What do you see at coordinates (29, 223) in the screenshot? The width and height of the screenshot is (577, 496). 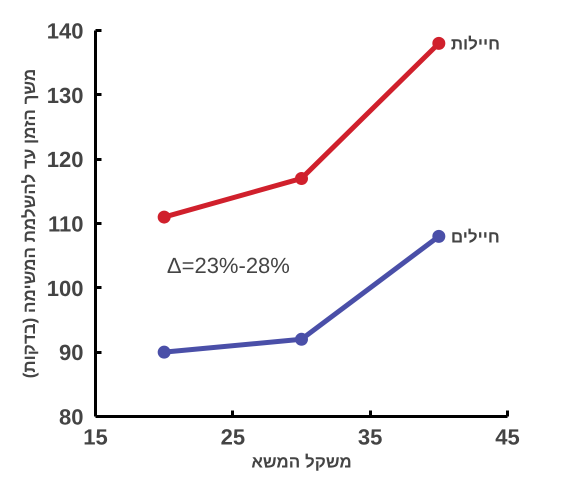 I see `y-axis-title: משך הזמן עד להשלמת המשימה (בדקות)` at bounding box center [29, 223].